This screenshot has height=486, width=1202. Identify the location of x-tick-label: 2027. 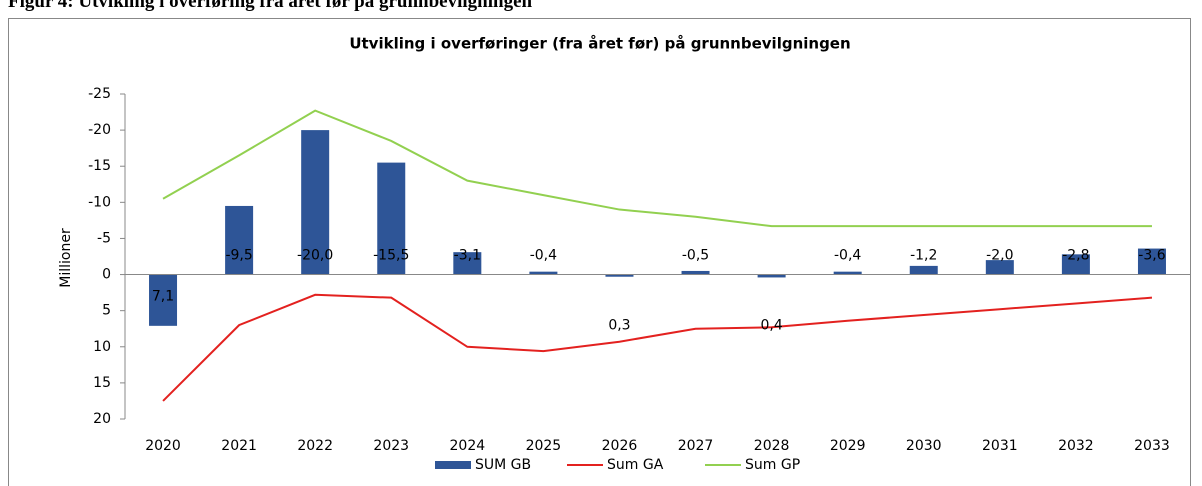
(696, 446).